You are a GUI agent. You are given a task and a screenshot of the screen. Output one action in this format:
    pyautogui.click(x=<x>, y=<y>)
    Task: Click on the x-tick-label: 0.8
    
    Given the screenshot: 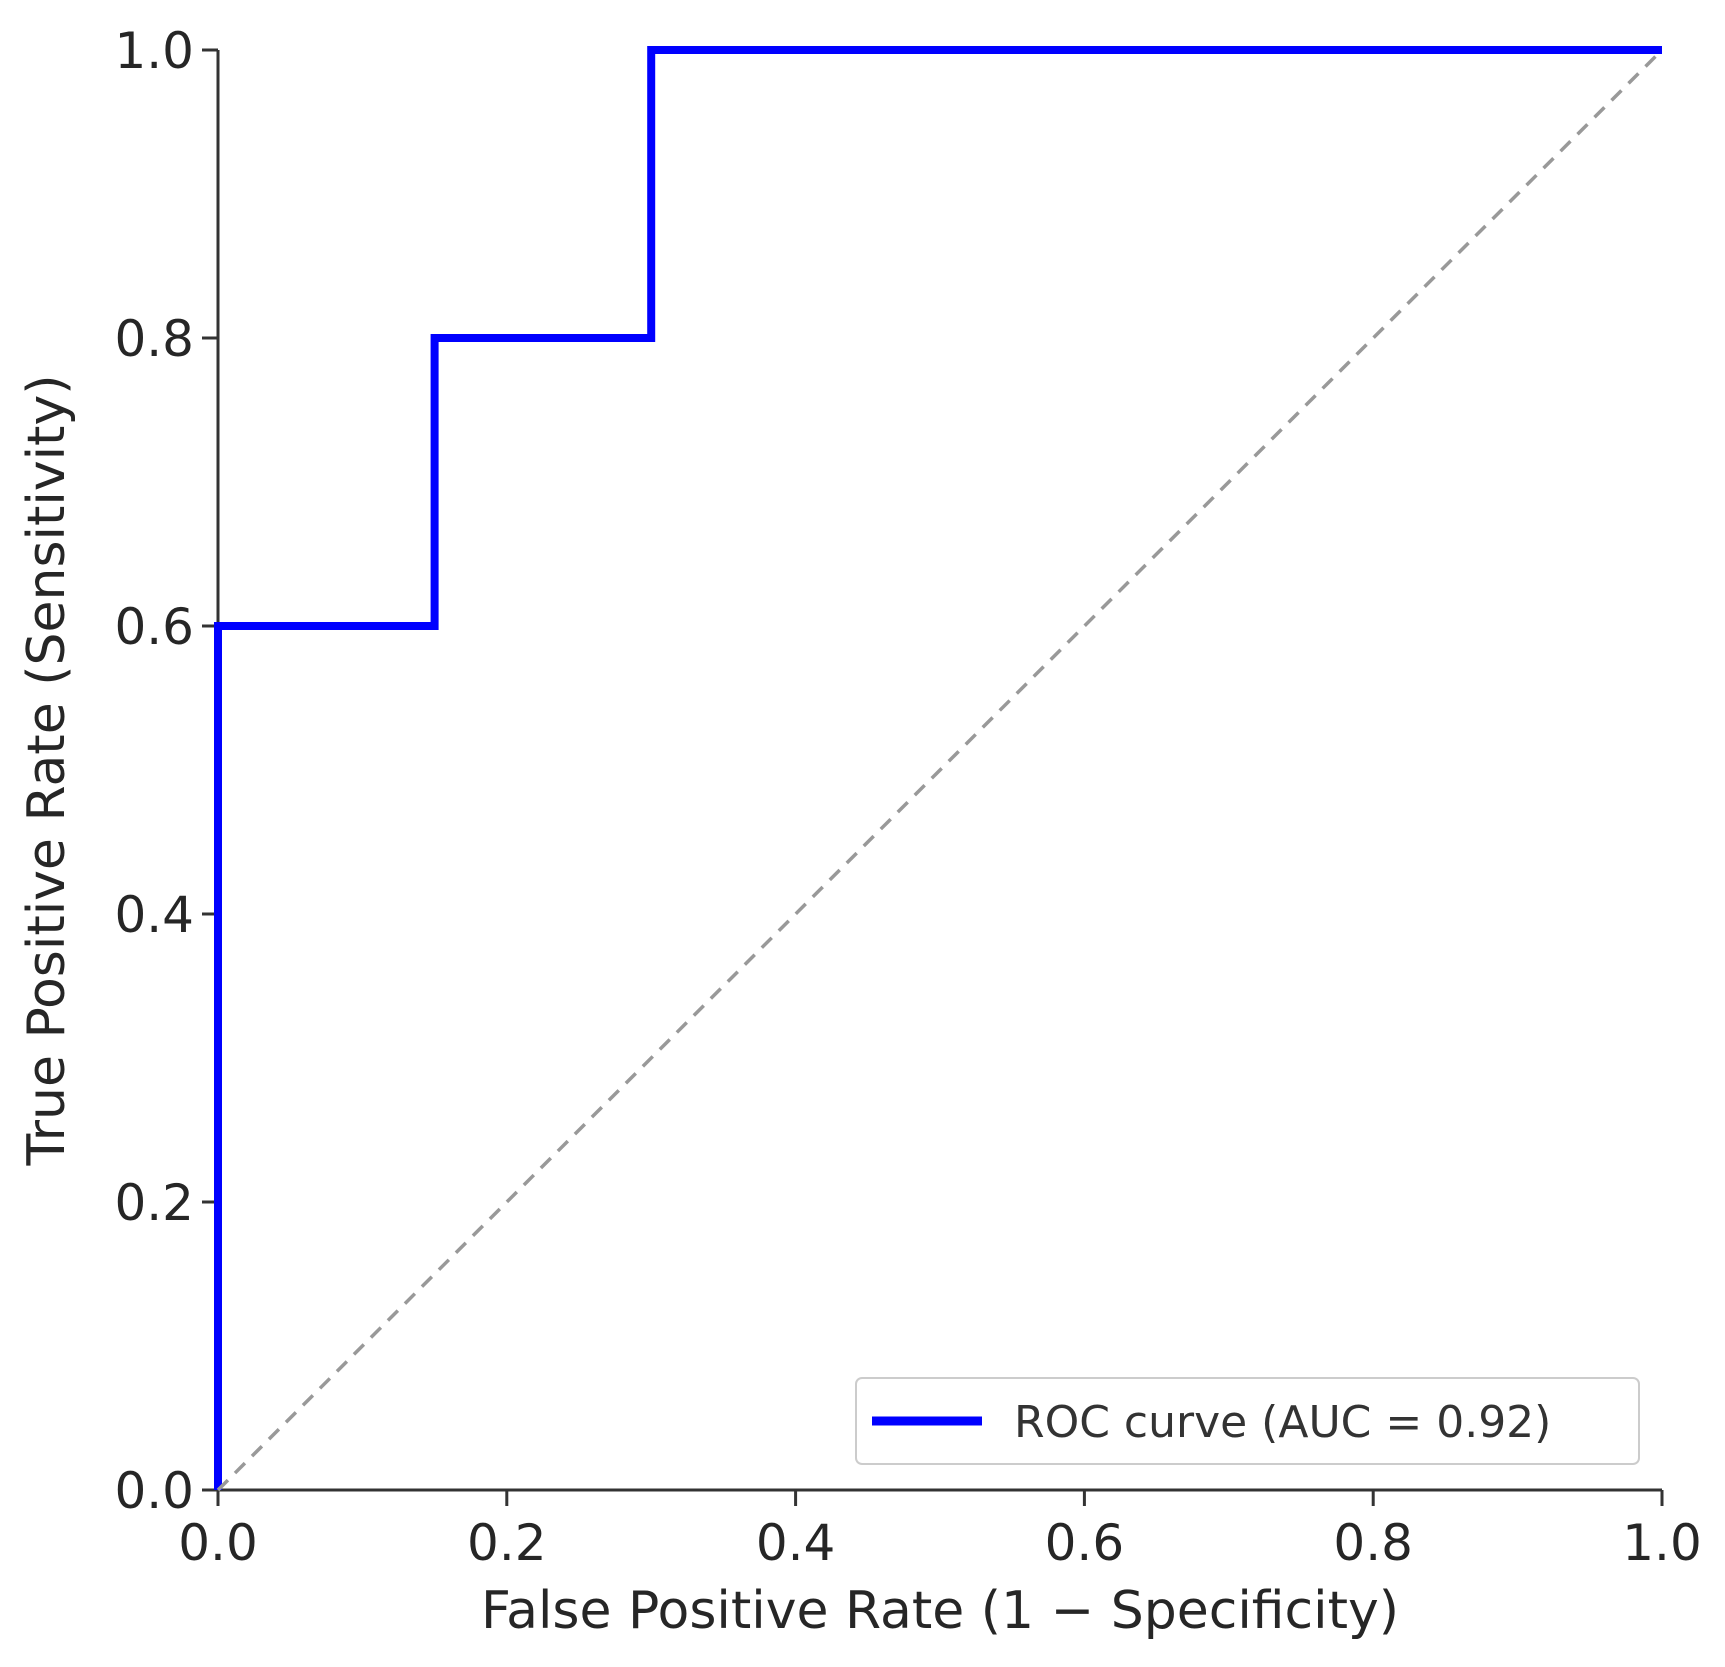 What is the action you would take?
    pyautogui.click(x=1373, y=1543)
    